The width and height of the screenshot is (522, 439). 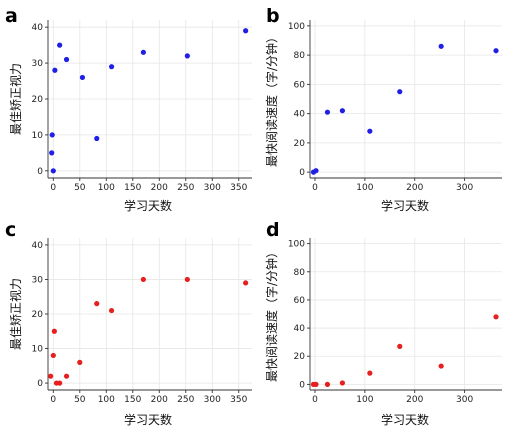 I want to click on panel-letter-c: c, so click(x=10, y=230).